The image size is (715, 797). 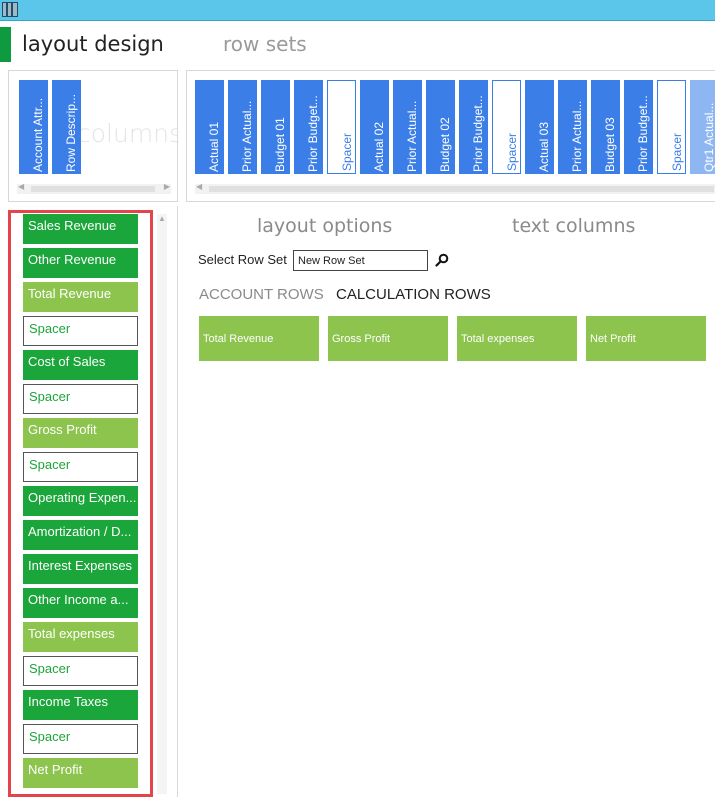 What do you see at coordinates (646, 338) in the screenshot?
I see `calculation-row-tile: Net Profit` at bounding box center [646, 338].